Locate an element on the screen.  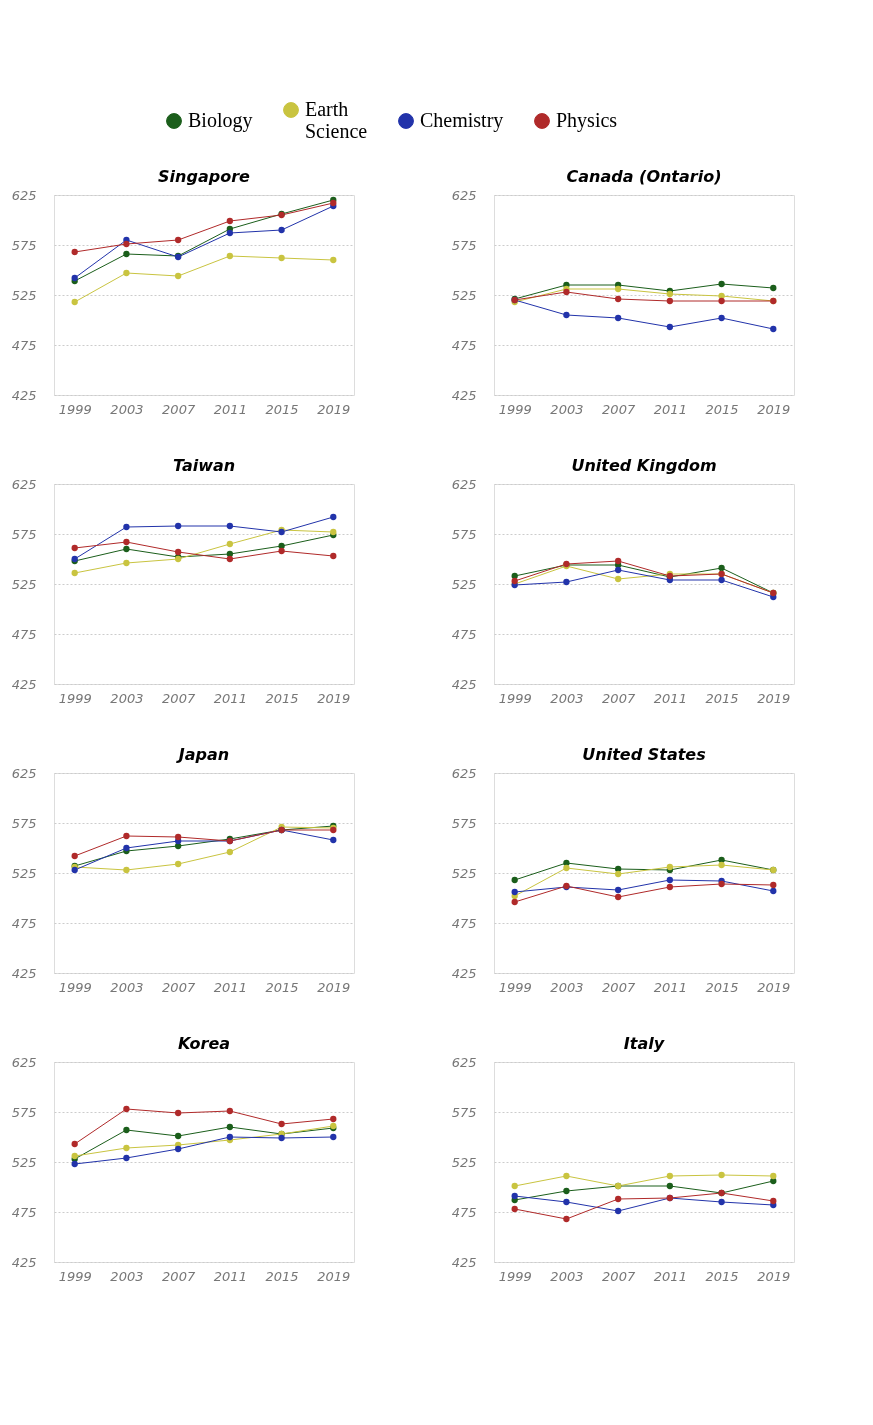
chart-title: Taiwan is located at coordinates (204, 465).